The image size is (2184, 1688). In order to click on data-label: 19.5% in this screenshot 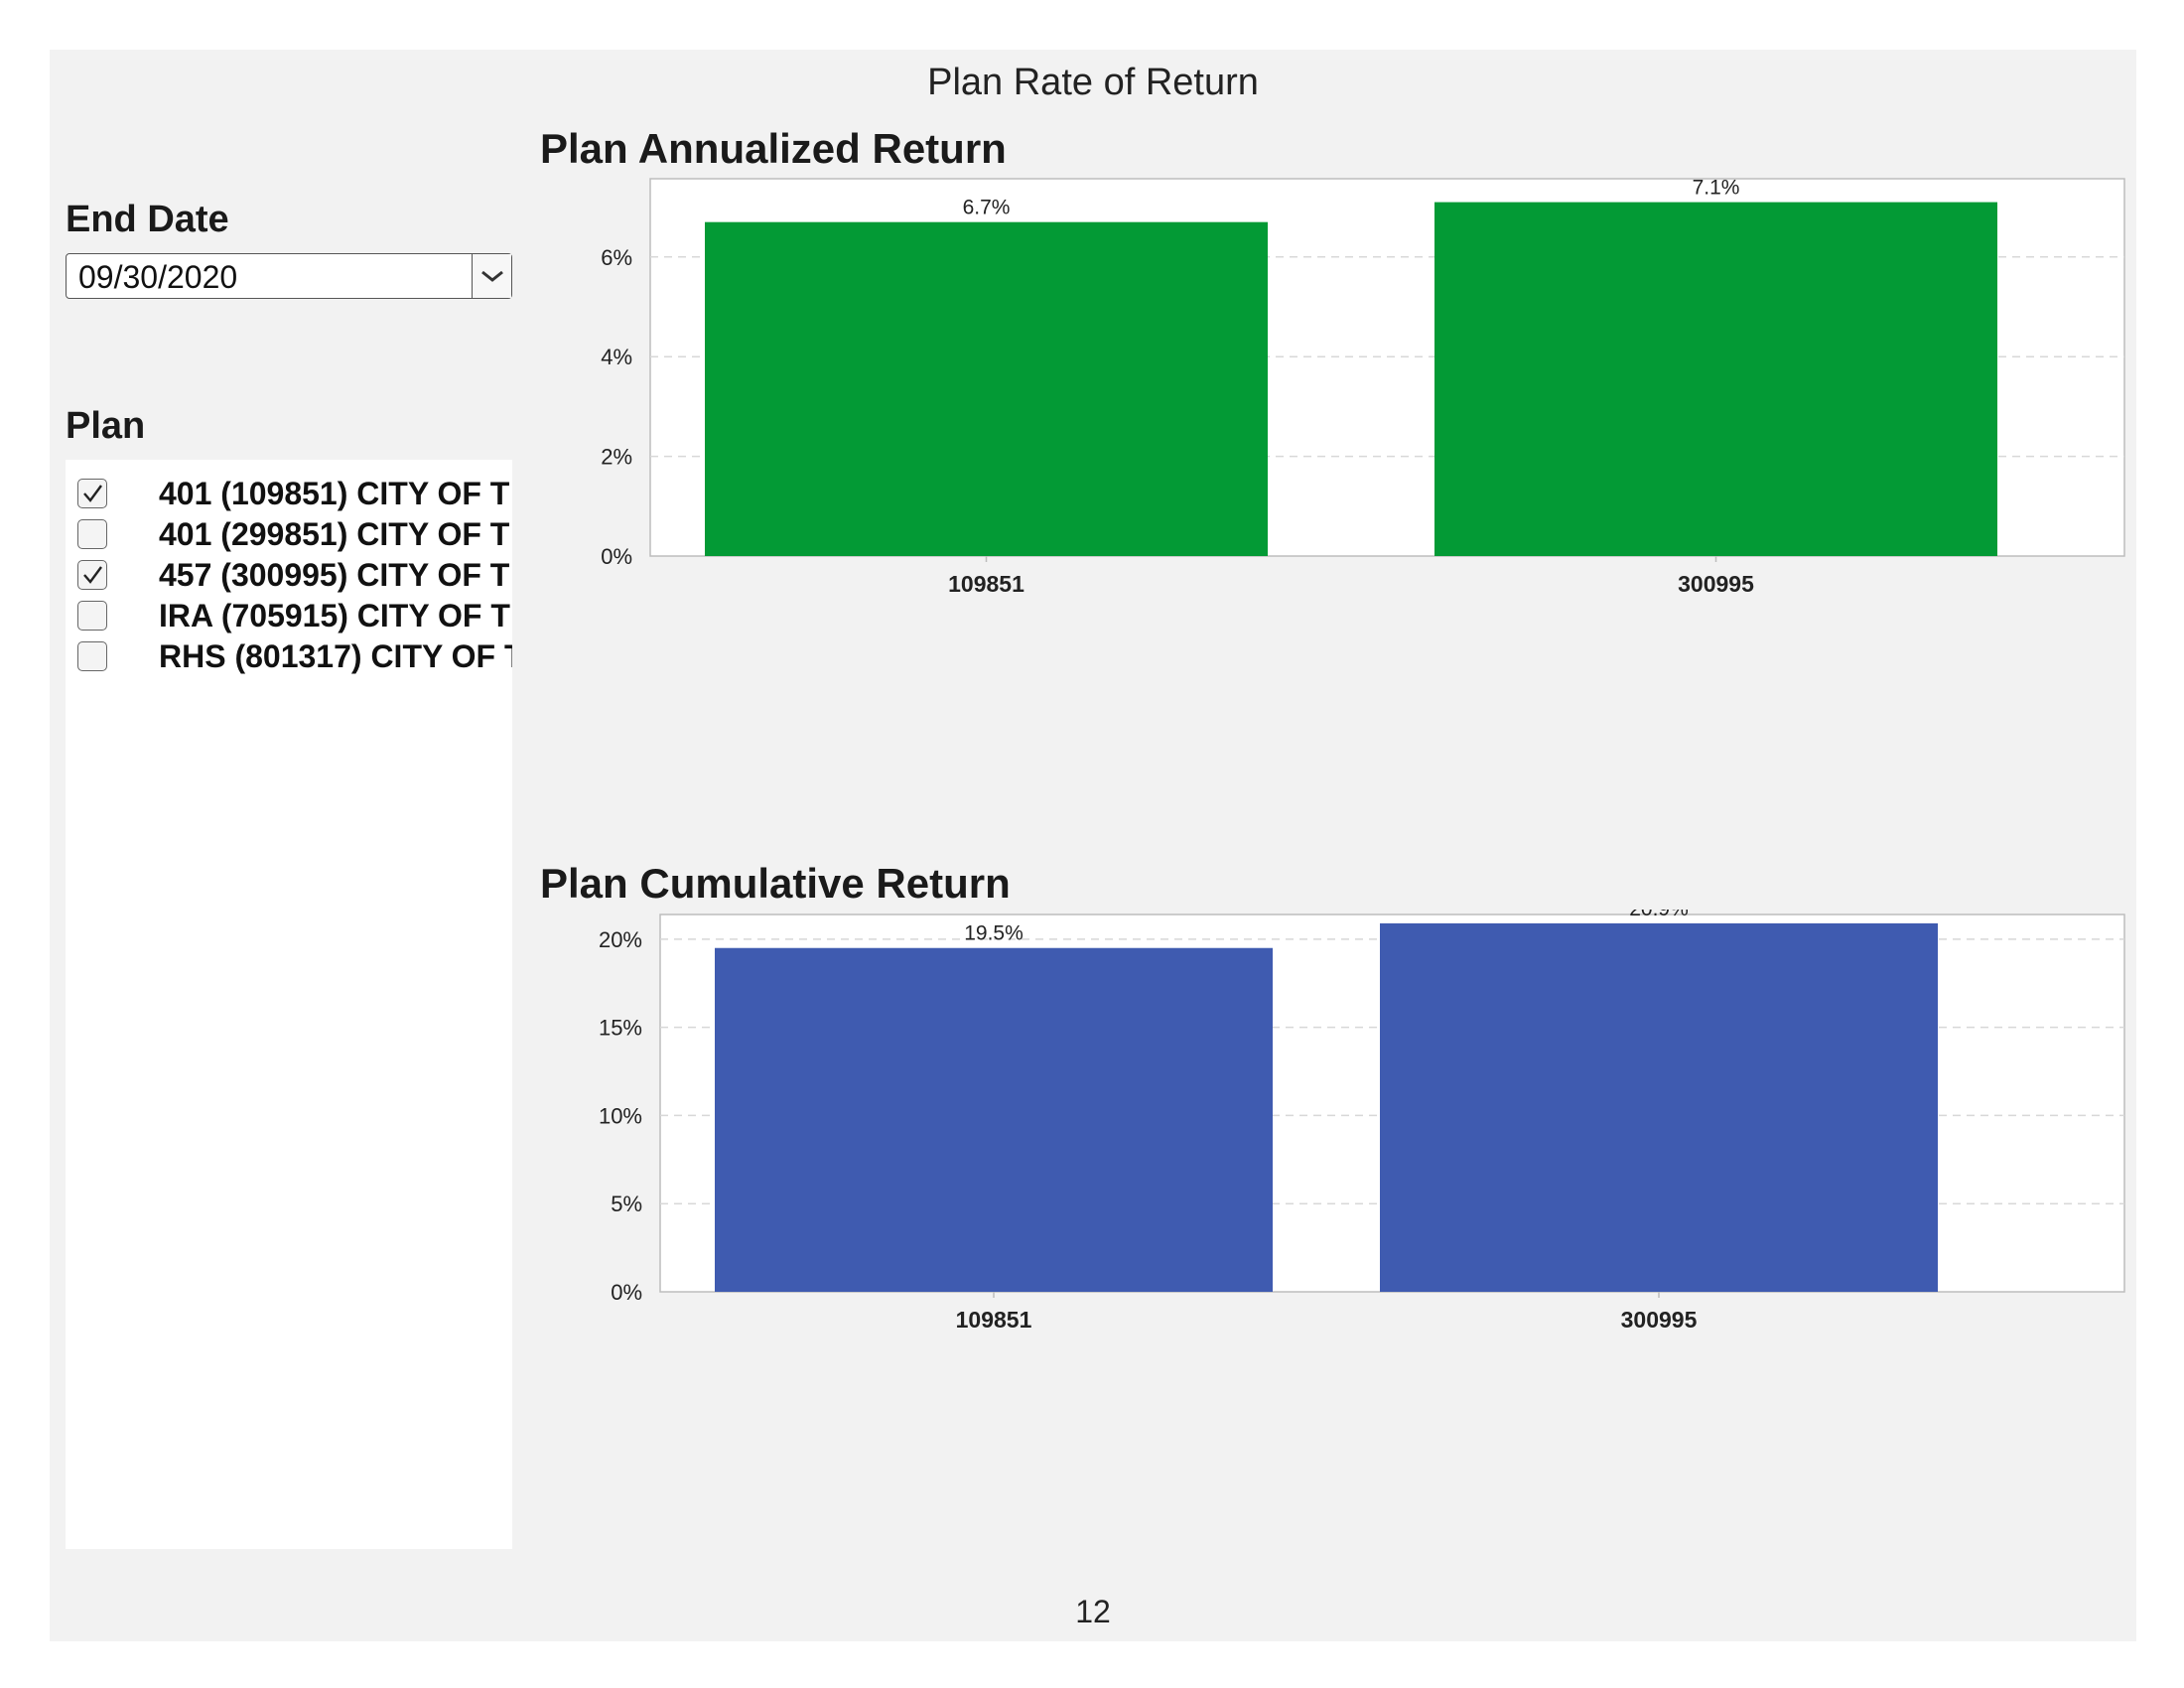, I will do `click(994, 933)`.